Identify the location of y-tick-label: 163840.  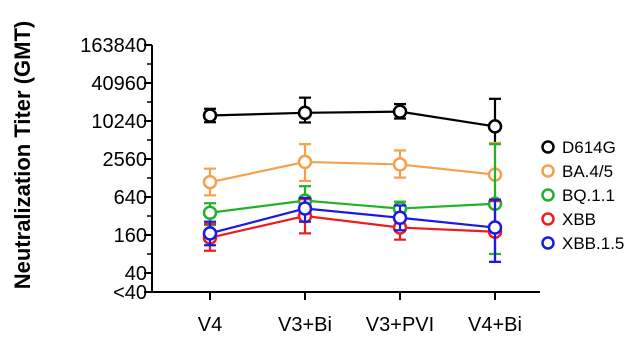
(113, 46).